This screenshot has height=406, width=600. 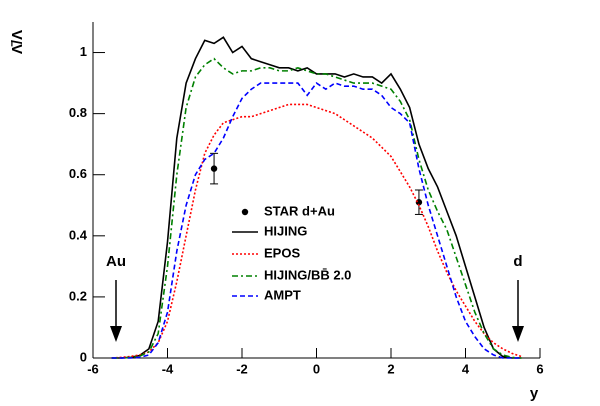 I want to click on y-tick-label: 0.6, so click(x=78, y=173).